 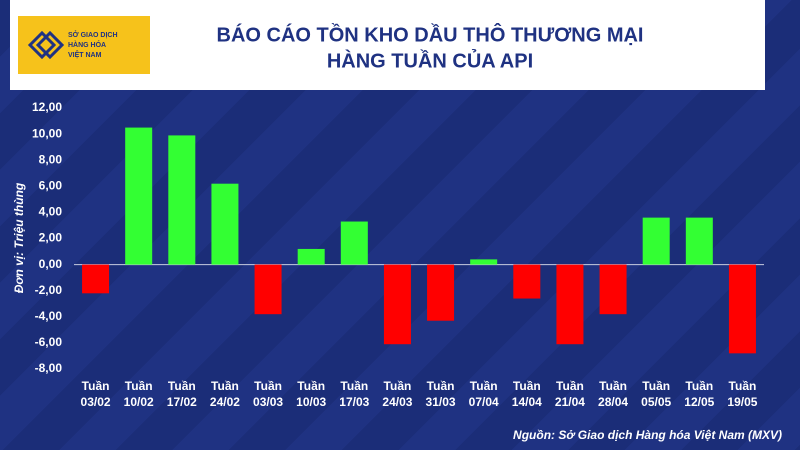 What do you see at coordinates (569, 394) in the screenshot?
I see `x-tick-label: Tuần 21/04` at bounding box center [569, 394].